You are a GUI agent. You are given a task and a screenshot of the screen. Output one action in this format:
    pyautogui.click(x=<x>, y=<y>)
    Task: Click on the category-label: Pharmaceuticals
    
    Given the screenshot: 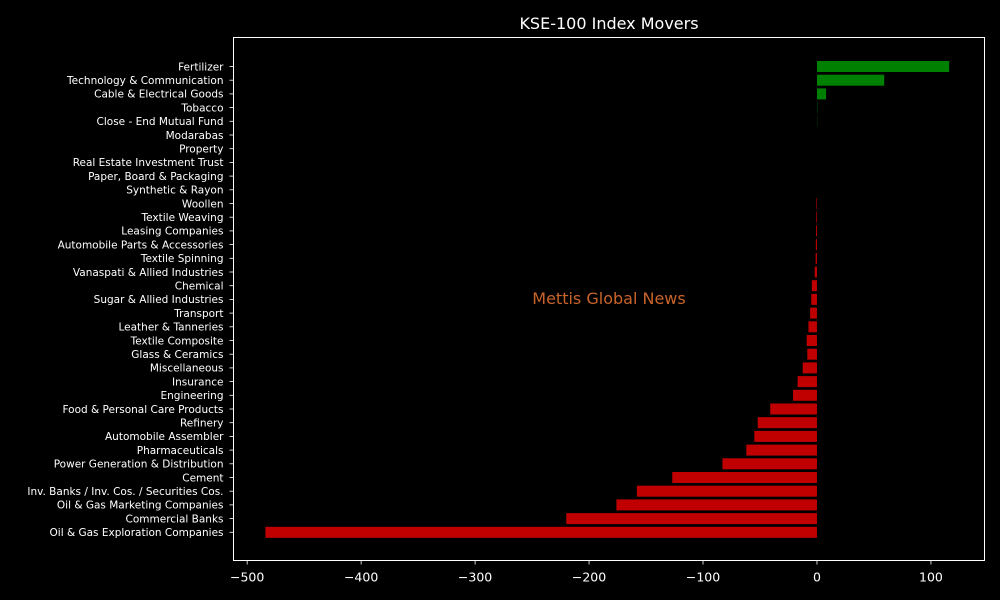 What is the action you would take?
    pyautogui.click(x=180, y=451)
    